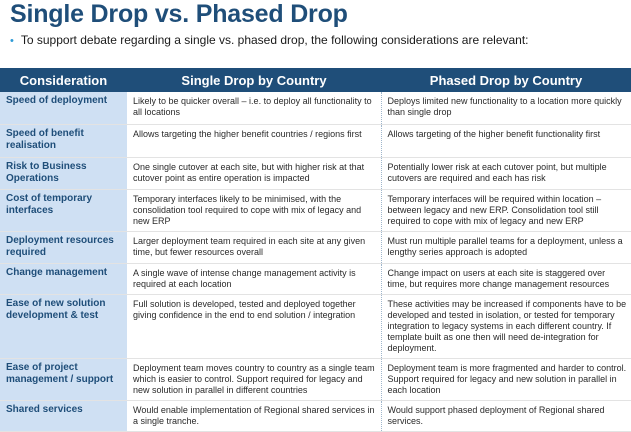 The image size is (631, 432). What do you see at coordinates (63, 173) in the screenshot?
I see `consideration-cell: Risk to Business Operations` at bounding box center [63, 173].